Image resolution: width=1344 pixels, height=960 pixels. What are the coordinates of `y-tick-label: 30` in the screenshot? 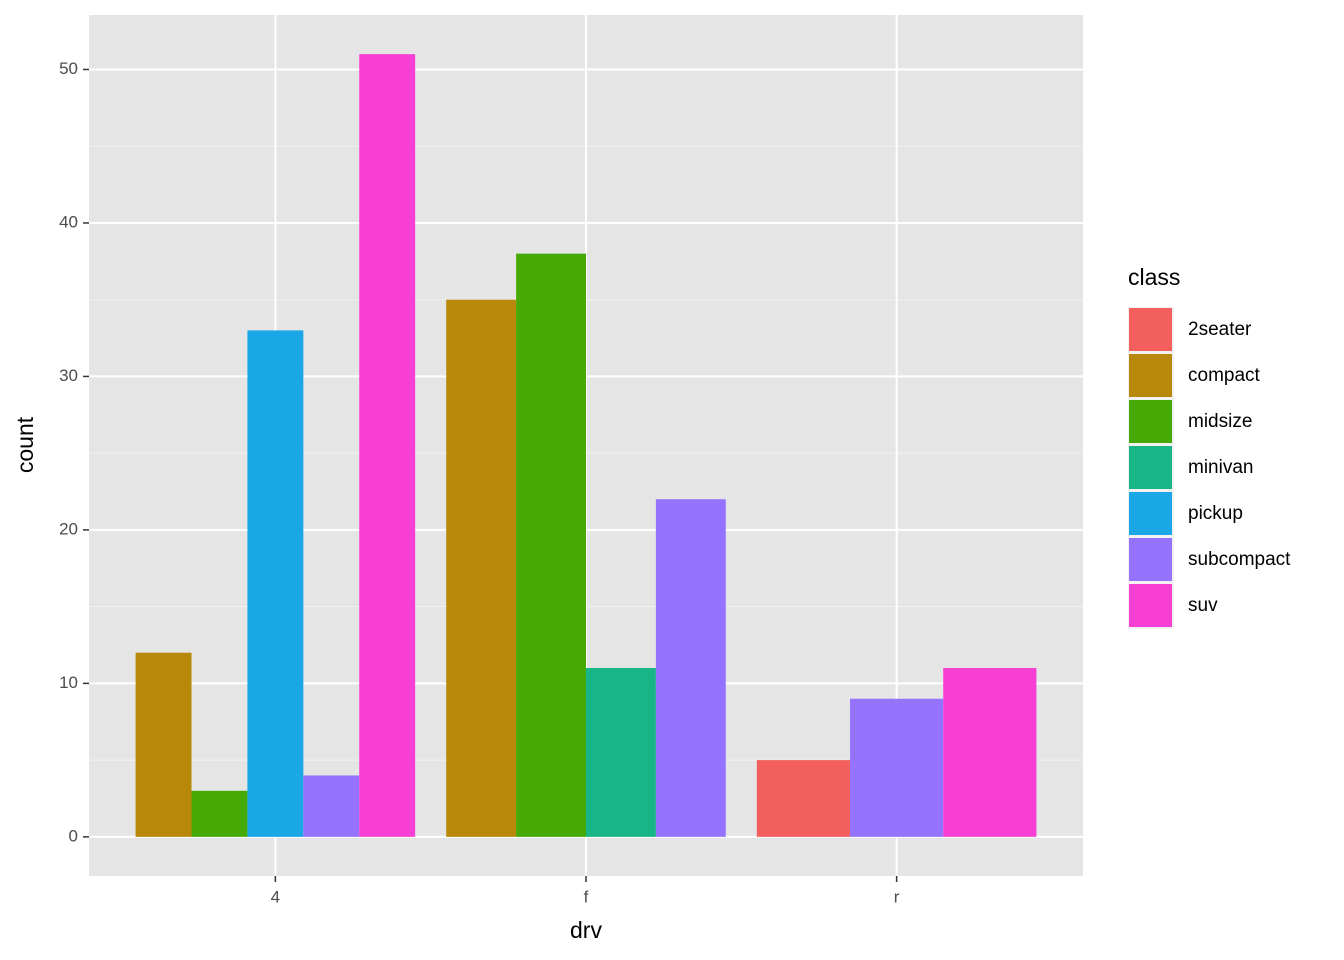 It's located at (68, 375).